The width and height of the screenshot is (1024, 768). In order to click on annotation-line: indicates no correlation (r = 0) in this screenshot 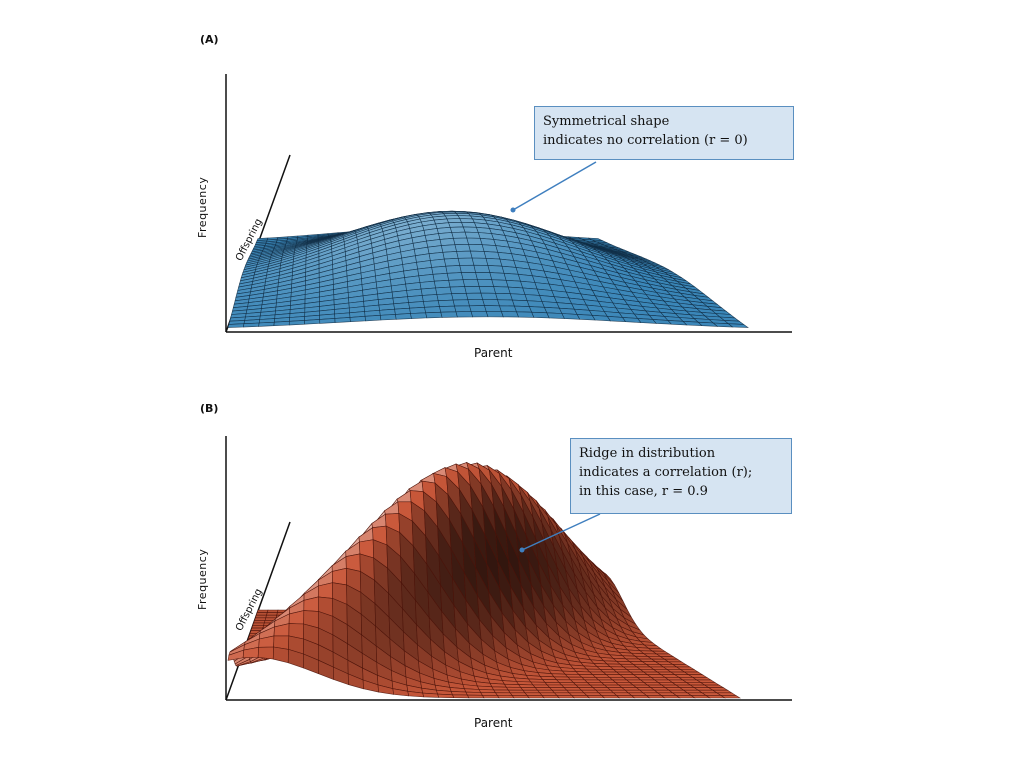, I will do `click(645, 140)`.